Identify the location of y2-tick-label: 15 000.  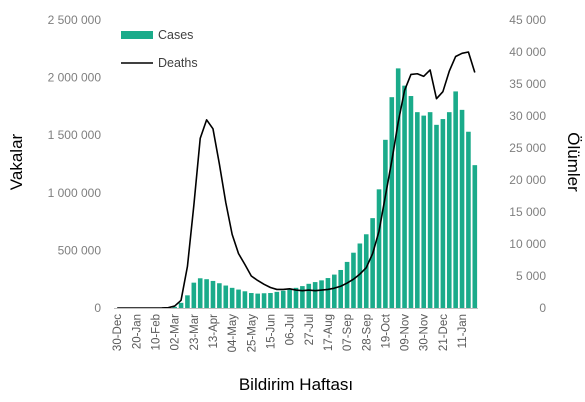
(527, 212).